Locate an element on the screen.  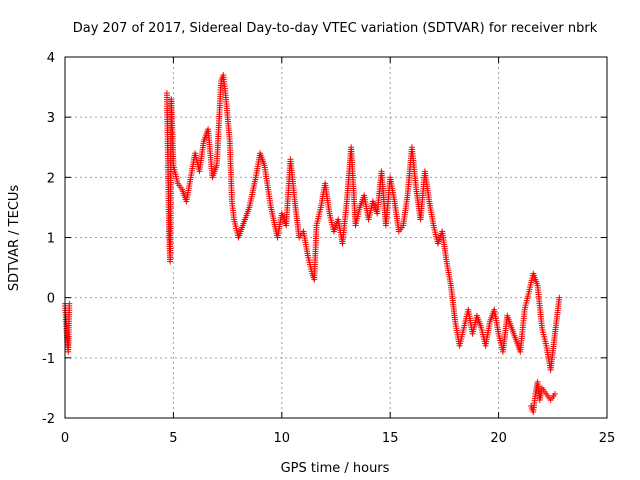
y-tick-label: 1 is located at coordinates (51, 239).